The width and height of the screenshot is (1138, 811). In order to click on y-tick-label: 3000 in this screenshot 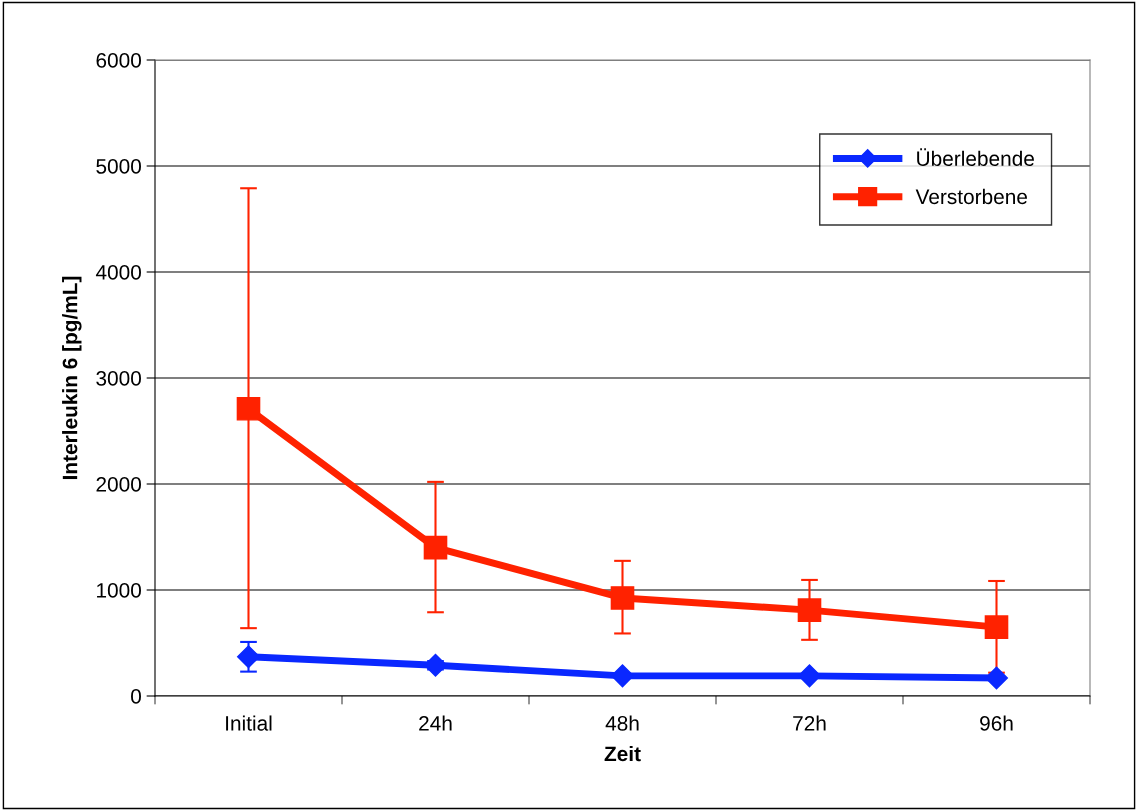, I will do `click(118, 378)`.